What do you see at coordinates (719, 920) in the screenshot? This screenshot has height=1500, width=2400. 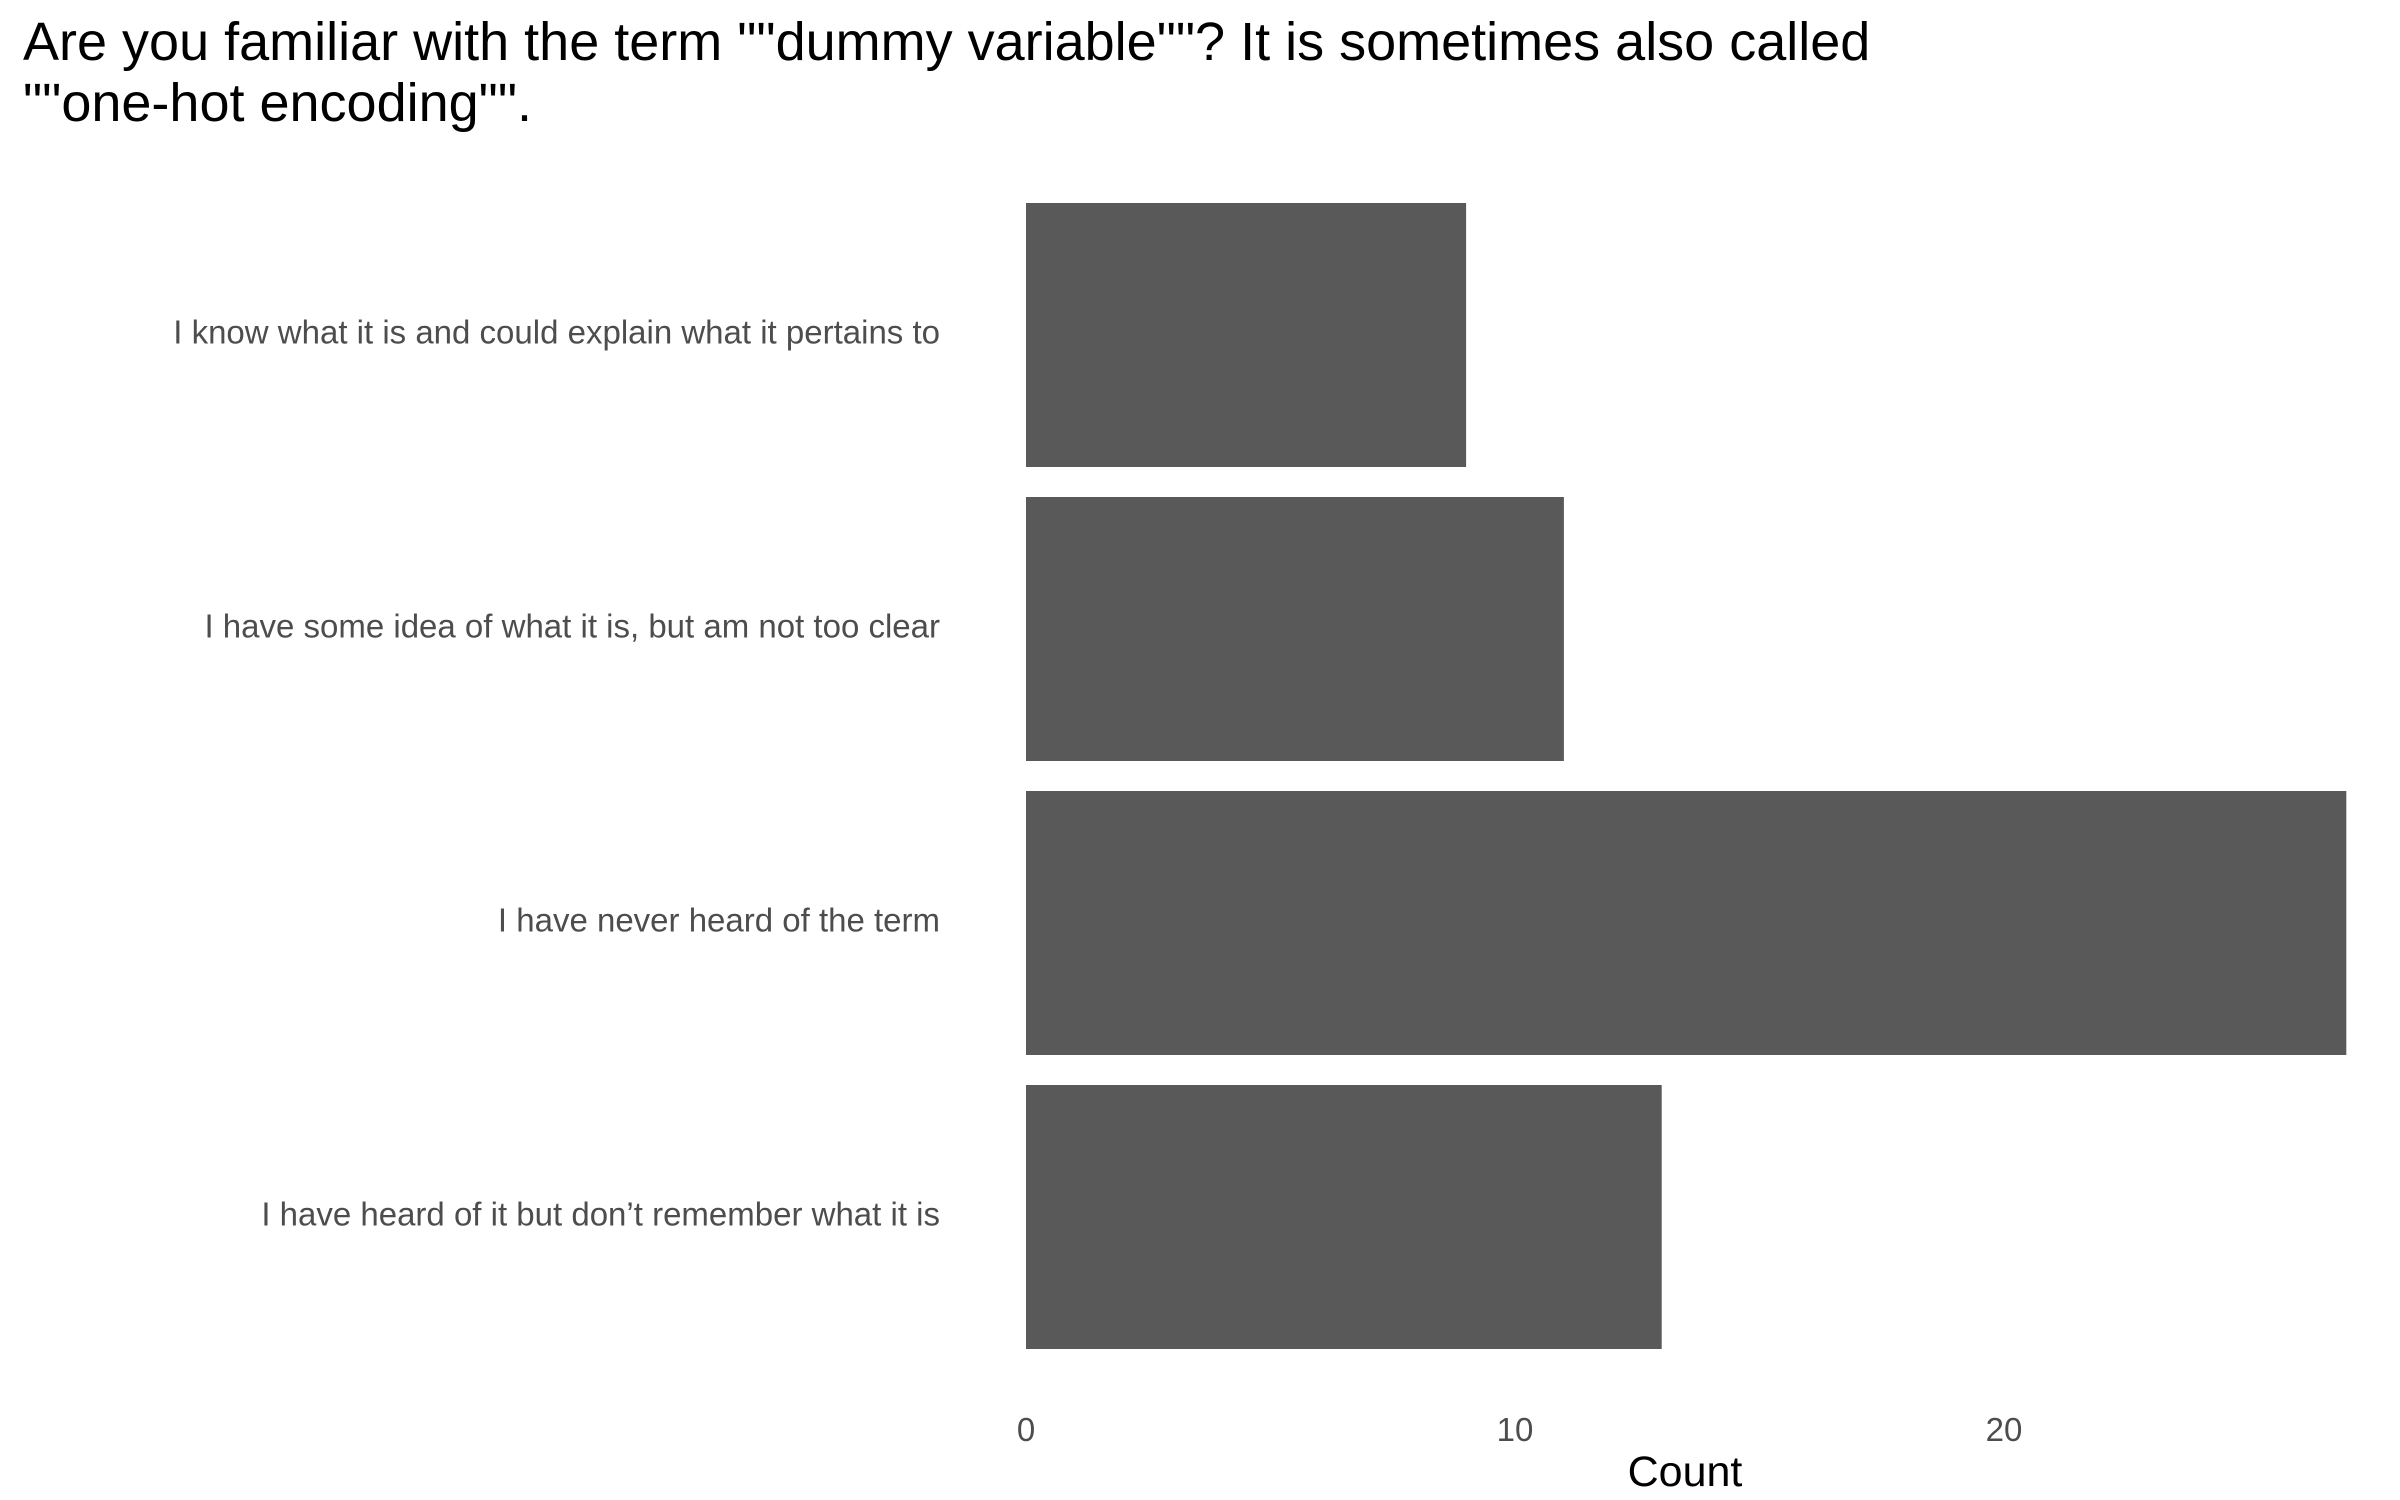 I see `category-label: I have never heard of the term` at bounding box center [719, 920].